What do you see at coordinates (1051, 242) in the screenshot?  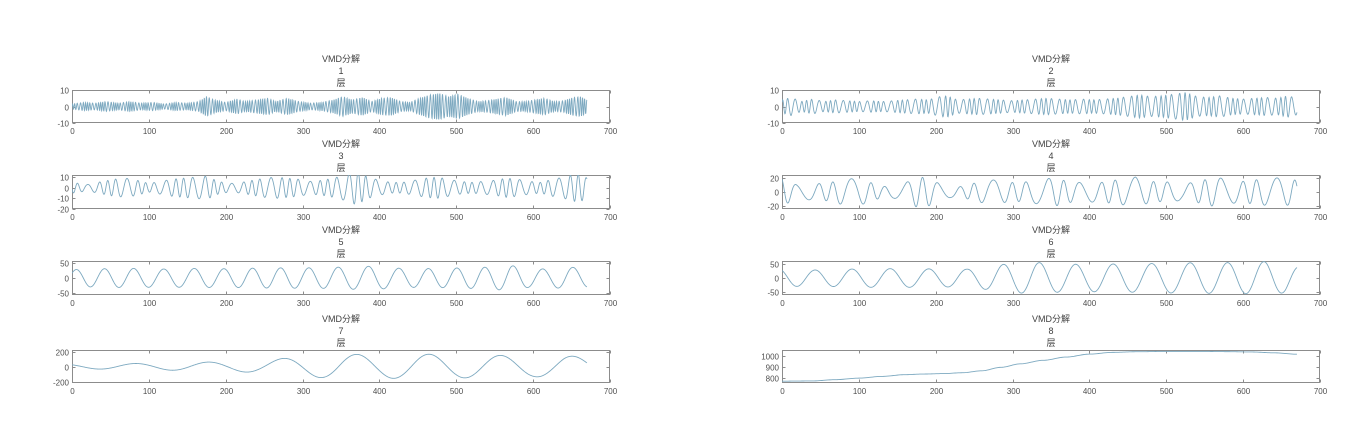 I see `subplot-title-layer: 6` at bounding box center [1051, 242].